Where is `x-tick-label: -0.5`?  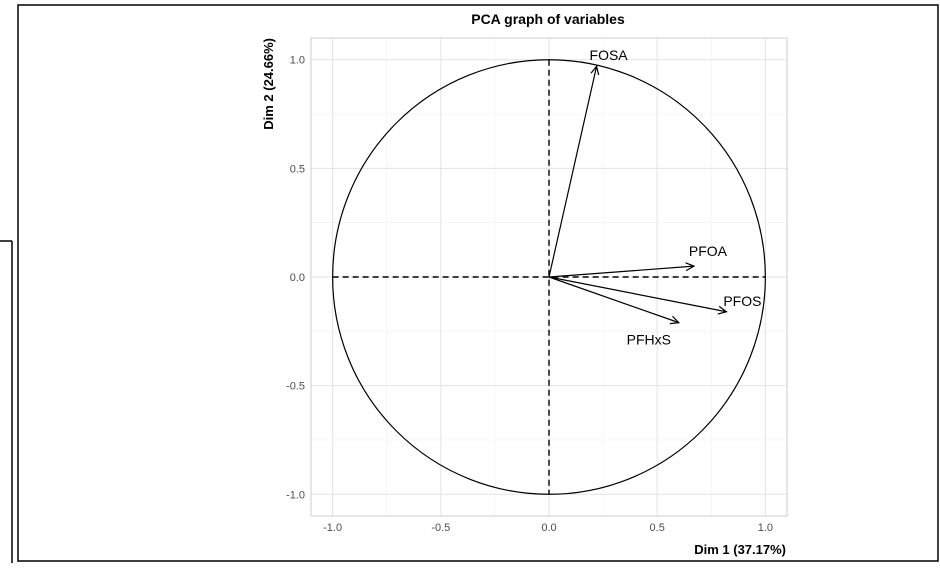 x-tick-label: -0.5 is located at coordinates (440, 528).